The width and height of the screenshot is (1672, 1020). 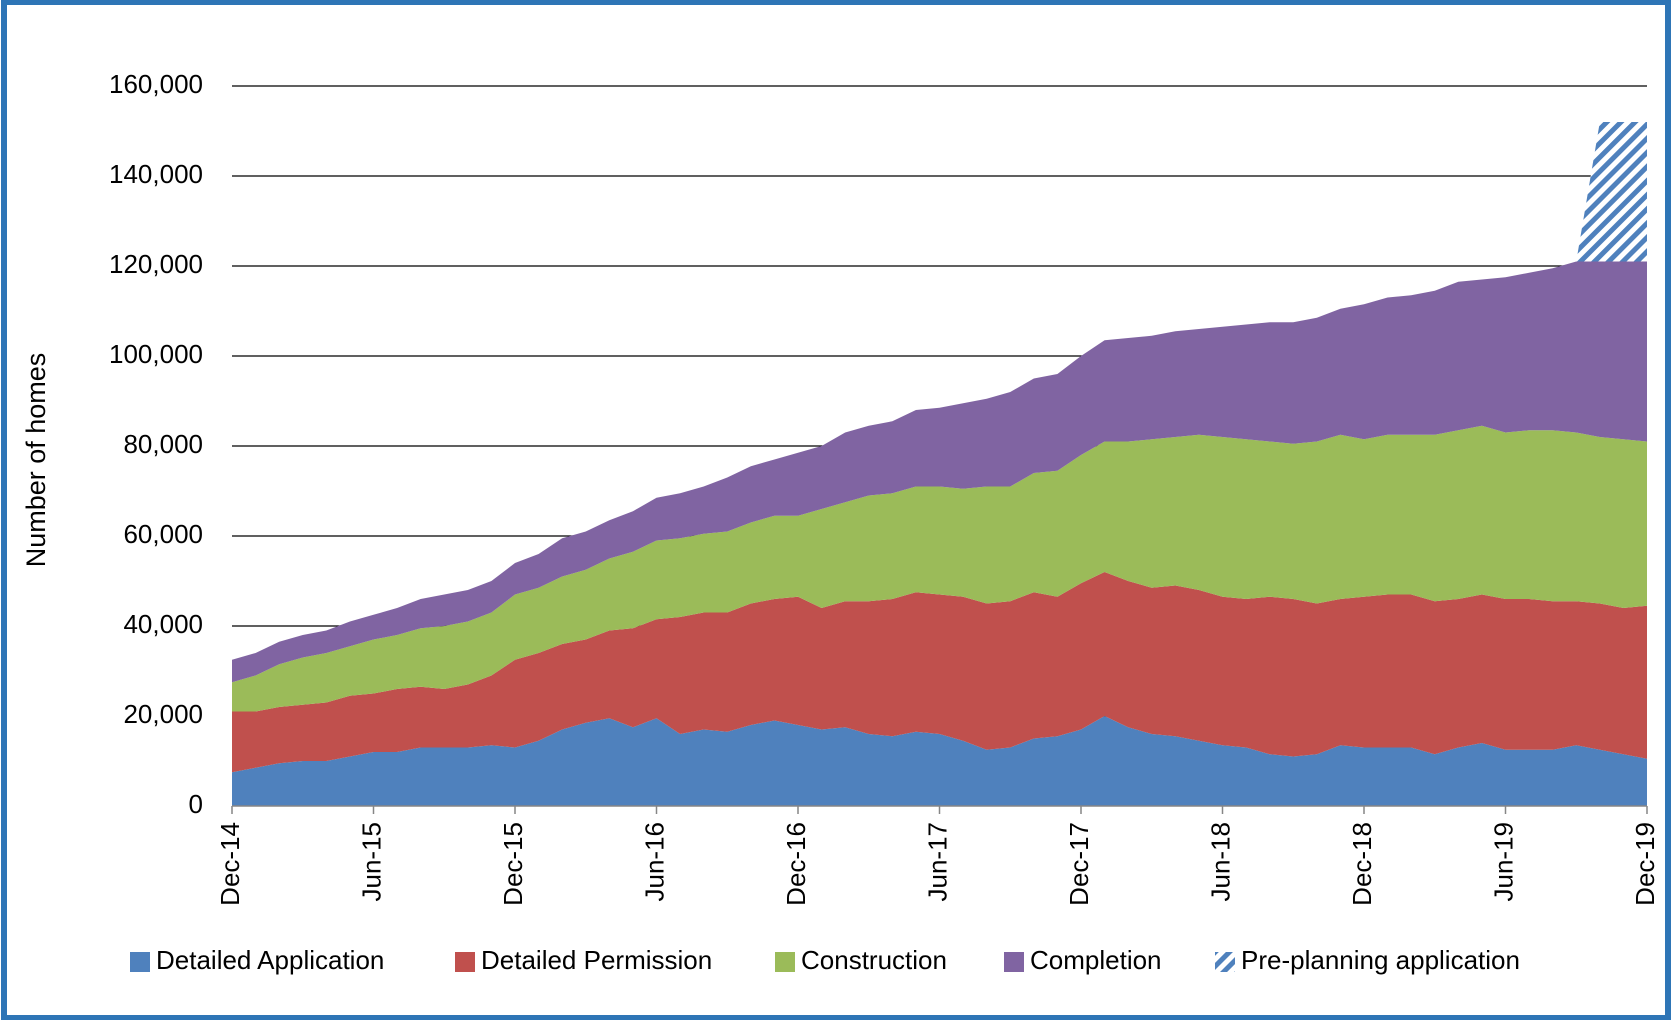 What do you see at coordinates (874, 960) in the screenshot?
I see `legend-label: Construction` at bounding box center [874, 960].